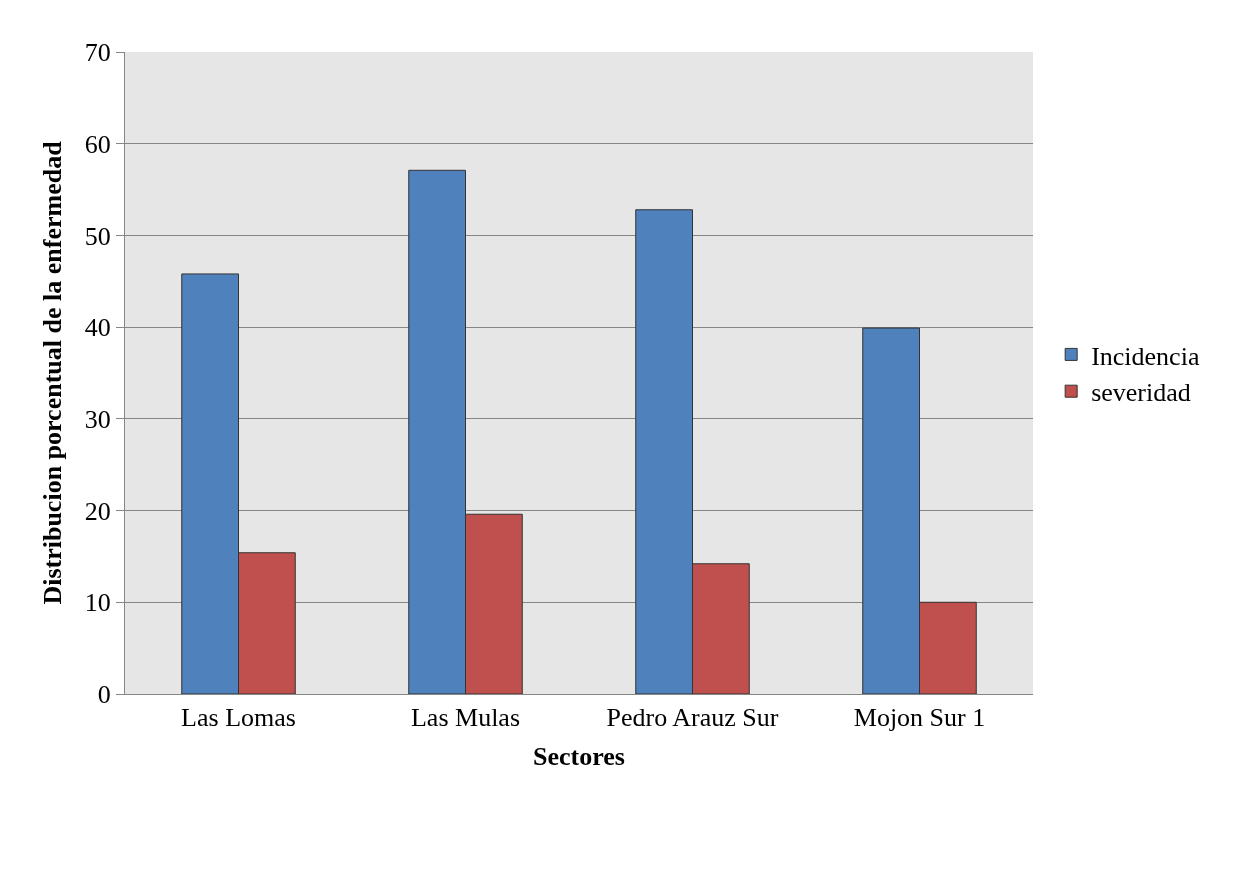 This screenshot has height=880, width=1248. I want to click on y-axis-title: Distribucion porcentual de la enfermedad, so click(53, 372).